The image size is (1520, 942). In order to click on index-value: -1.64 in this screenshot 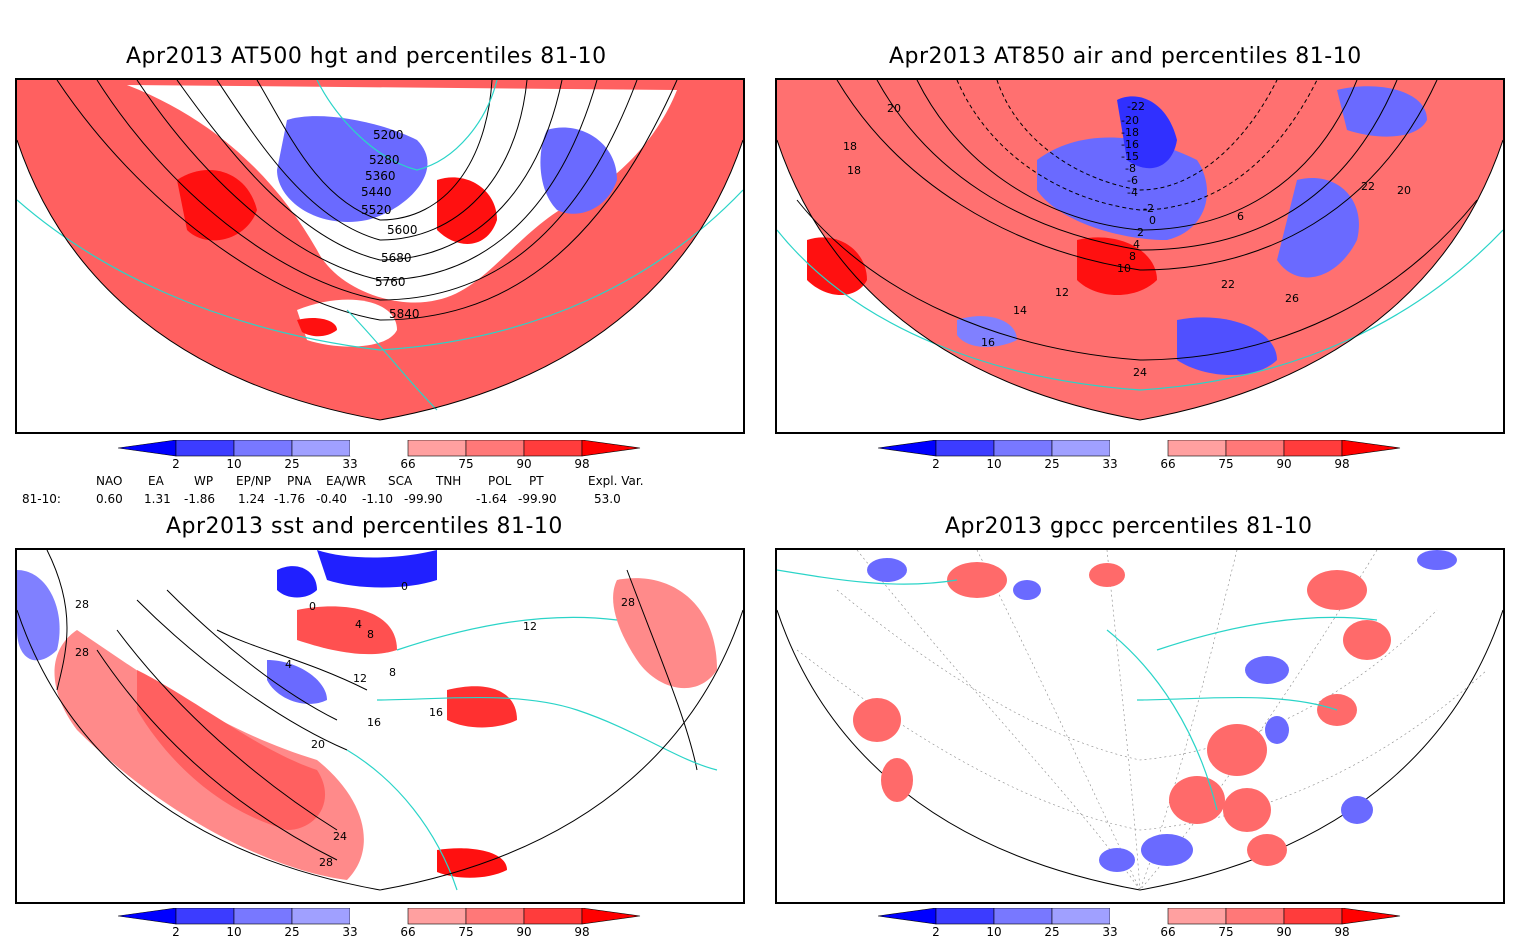, I will do `click(492, 499)`.